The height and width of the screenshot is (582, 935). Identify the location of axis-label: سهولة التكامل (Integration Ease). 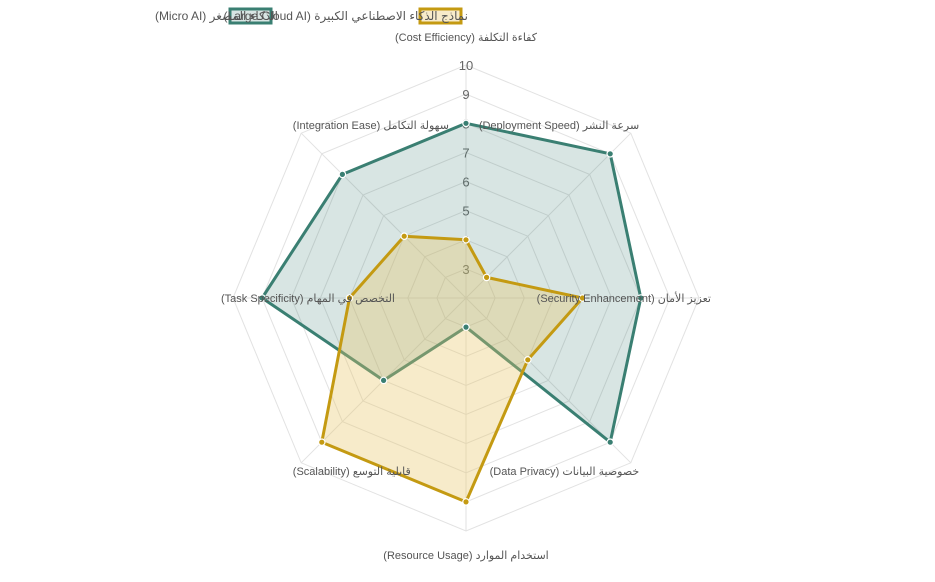
(371, 126).